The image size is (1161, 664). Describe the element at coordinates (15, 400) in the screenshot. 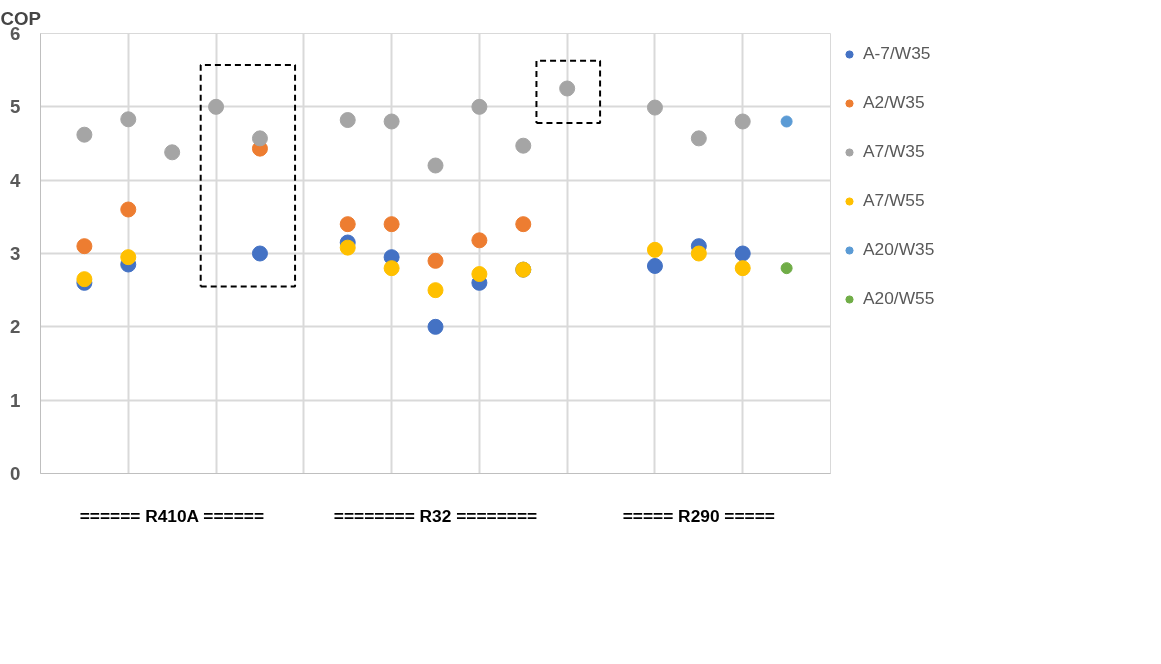

I see `y-tick-label: 1` at that location.